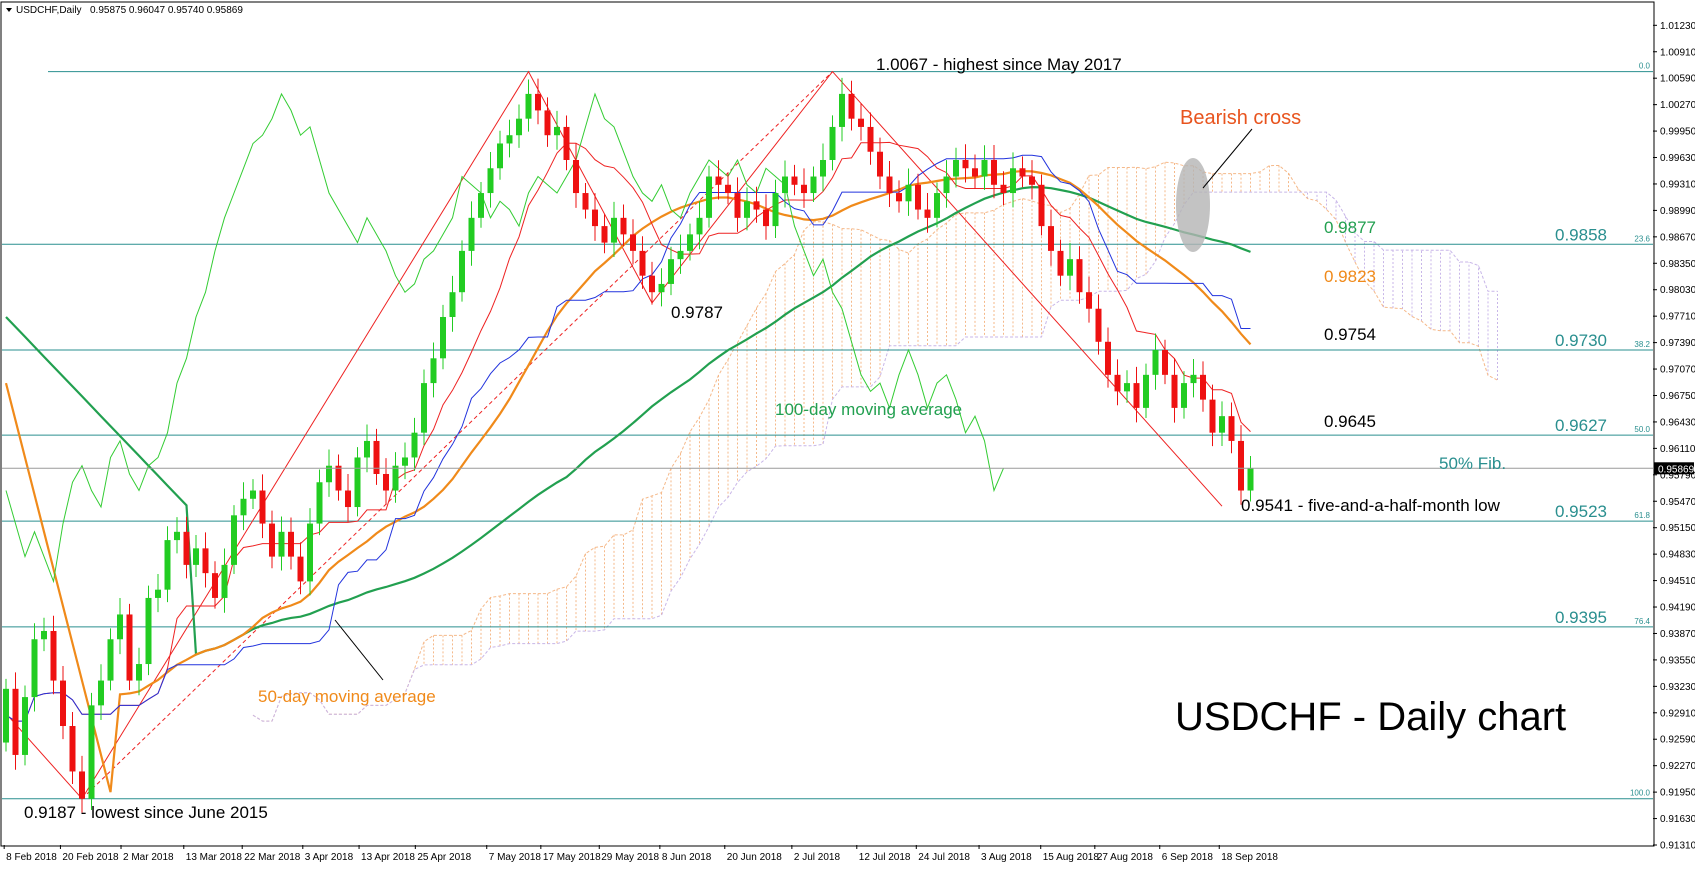 This screenshot has height=873, width=1695. What do you see at coordinates (1677, 158) in the screenshot?
I see `price-tick-label: 0.99630` at bounding box center [1677, 158].